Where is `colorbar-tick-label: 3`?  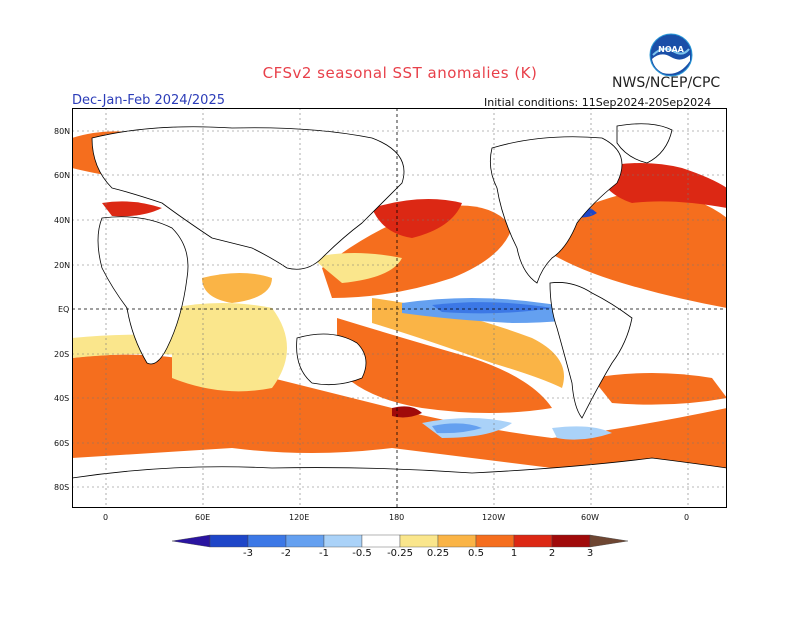
colorbar-tick-label: 3 is located at coordinates (590, 553).